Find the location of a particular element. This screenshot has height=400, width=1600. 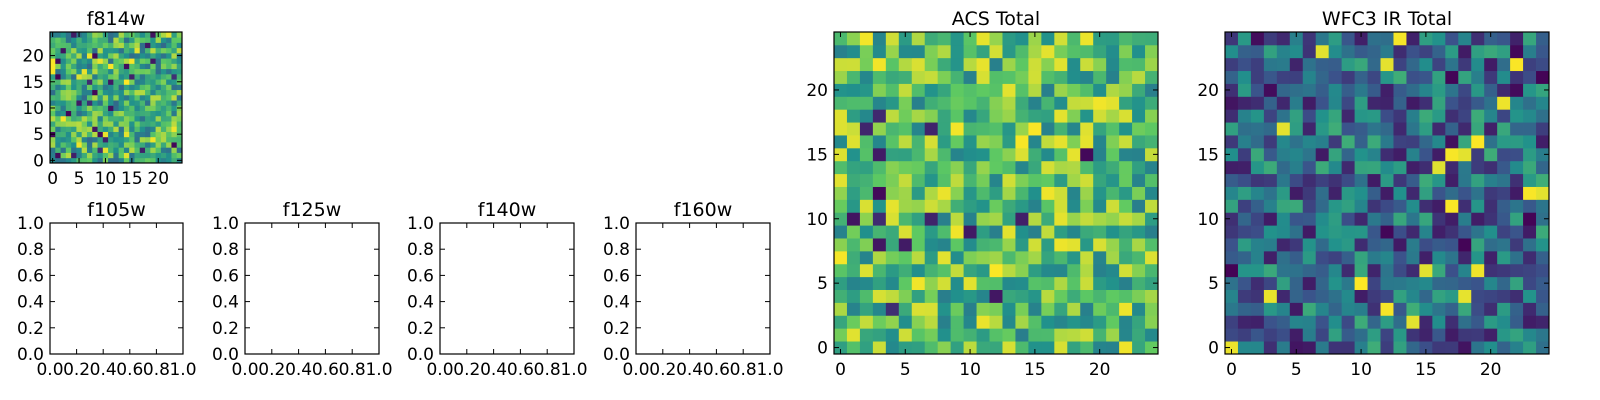

x-tick-label: 0.6 is located at coordinates (129, 370).